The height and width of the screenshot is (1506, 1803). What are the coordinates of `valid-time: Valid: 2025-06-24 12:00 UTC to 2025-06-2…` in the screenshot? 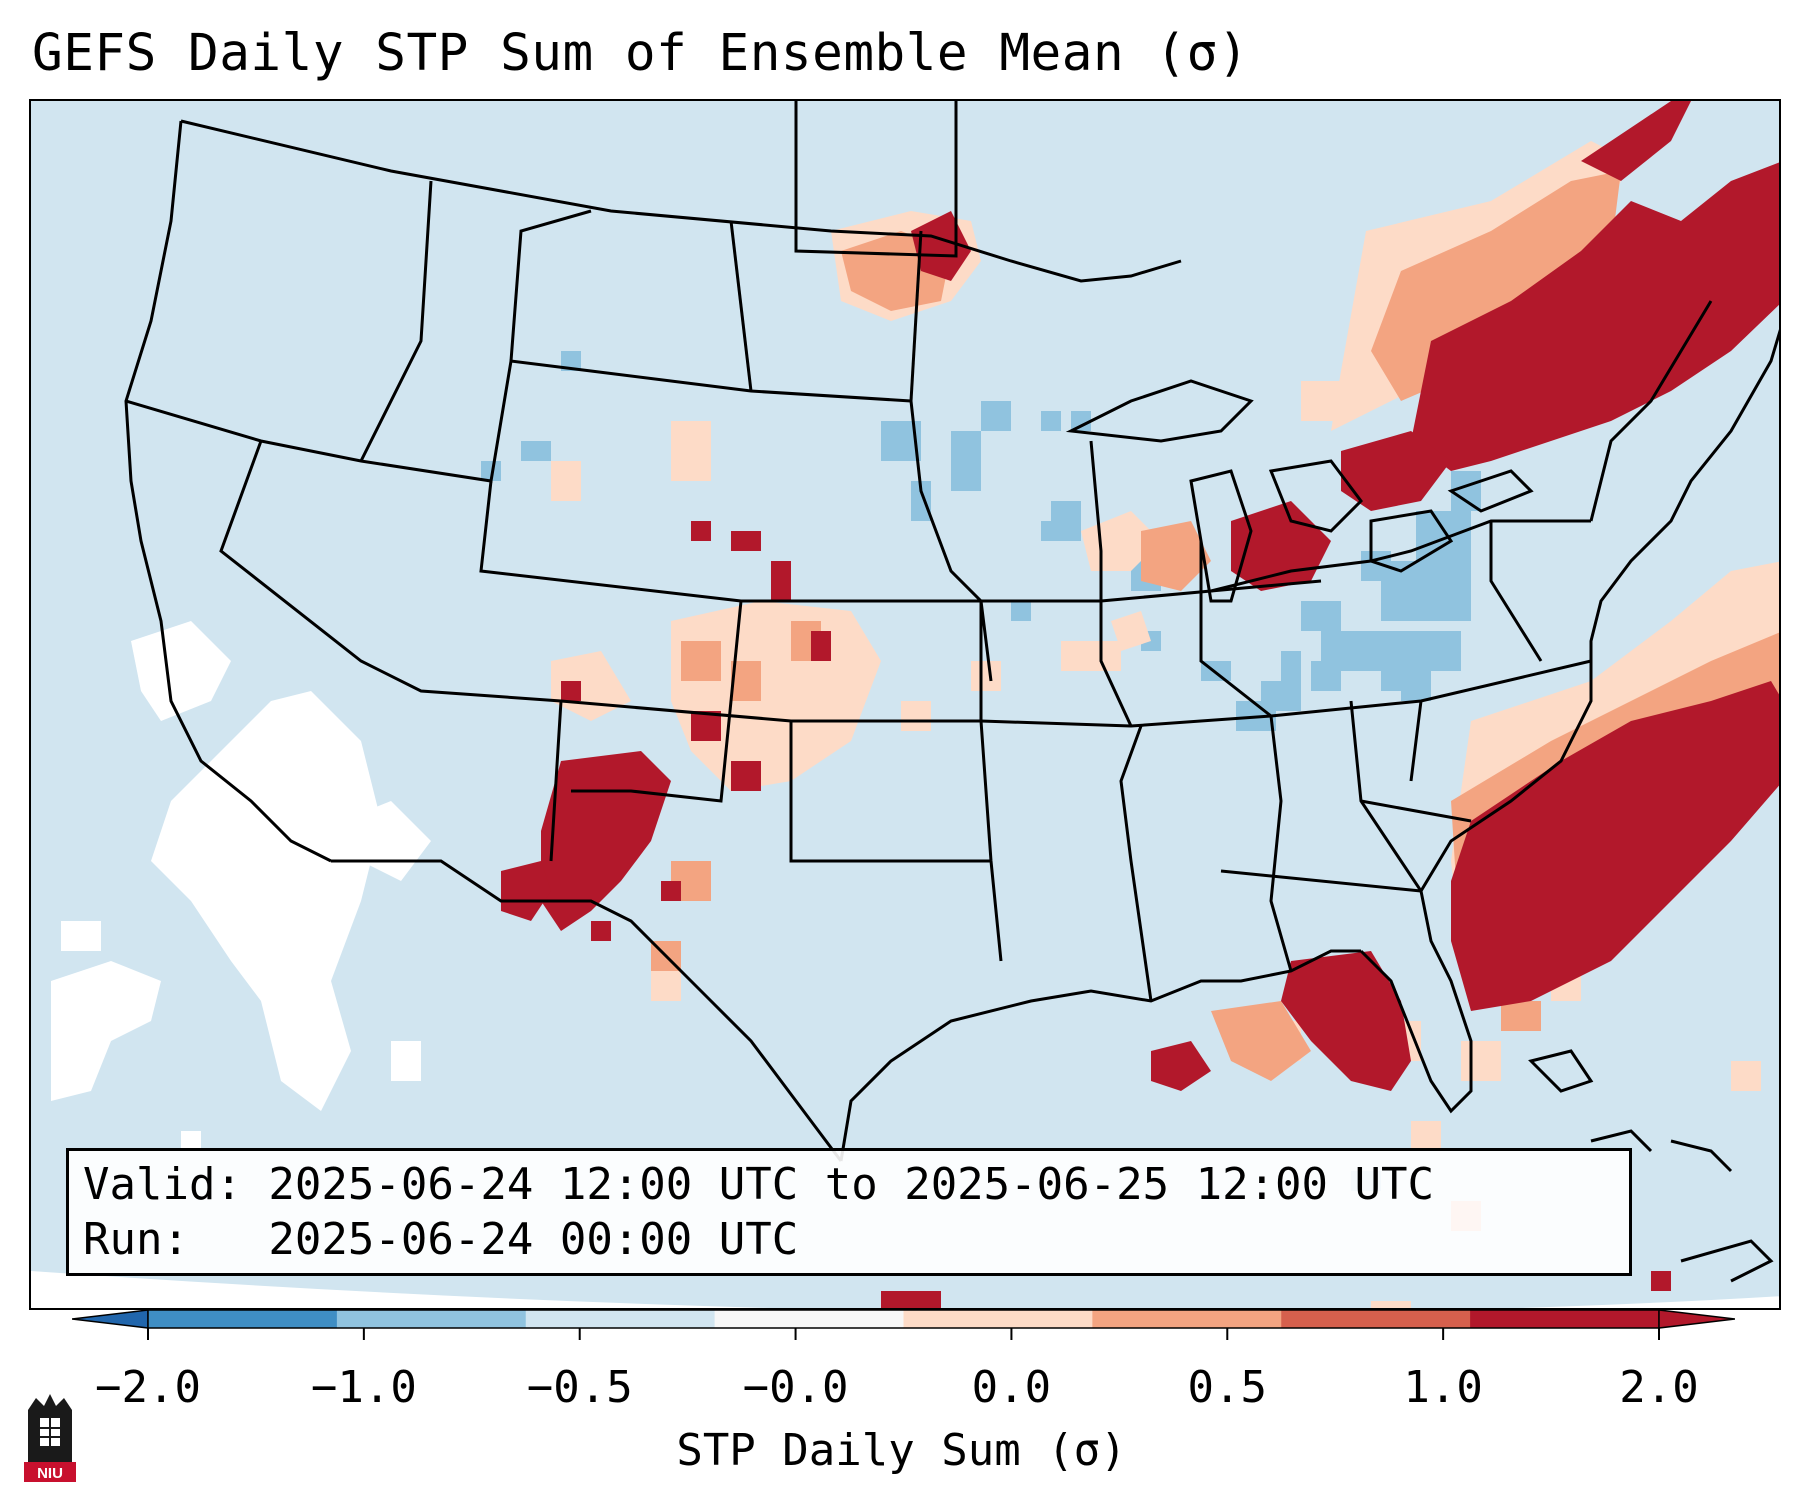 It's located at (759, 1184).